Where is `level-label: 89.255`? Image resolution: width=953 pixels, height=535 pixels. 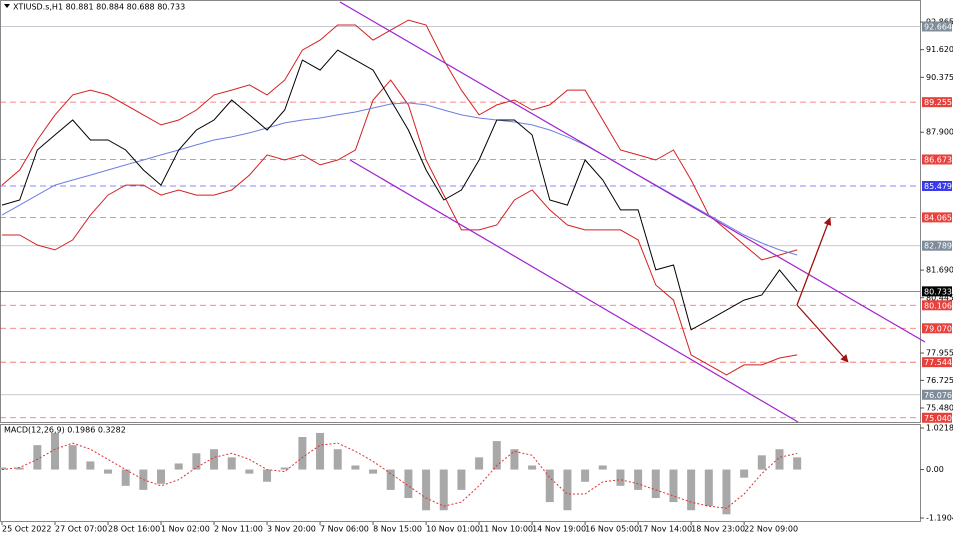 level-label: 89.255 is located at coordinates (938, 102).